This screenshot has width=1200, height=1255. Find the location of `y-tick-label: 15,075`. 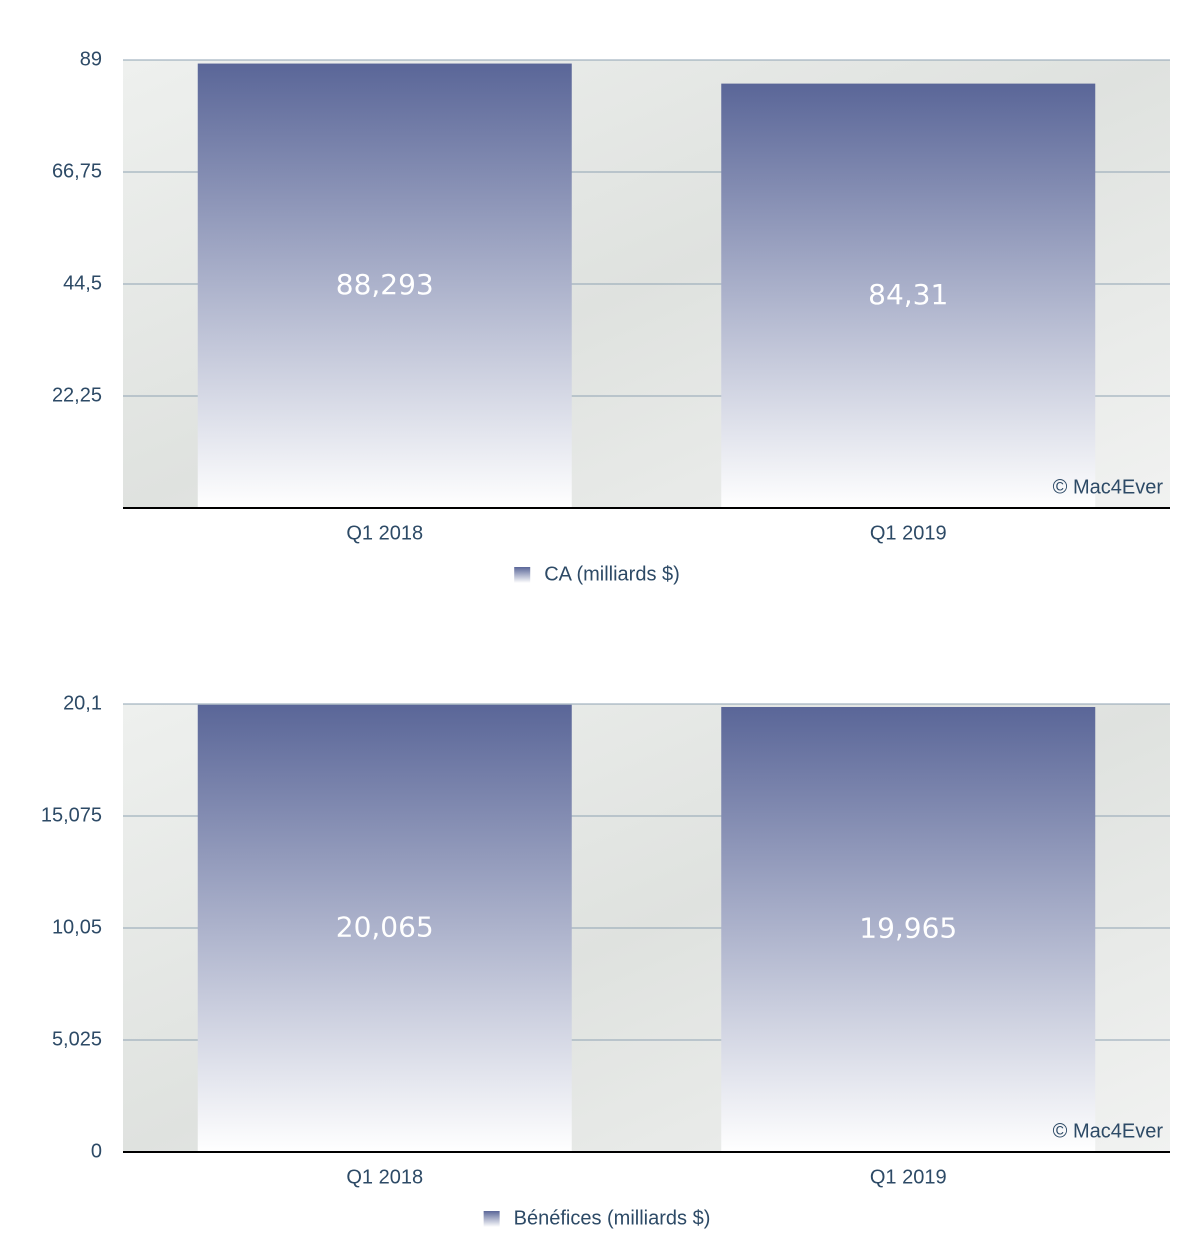

y-tick-label: 15,075 is located at coordinates (71, 815).